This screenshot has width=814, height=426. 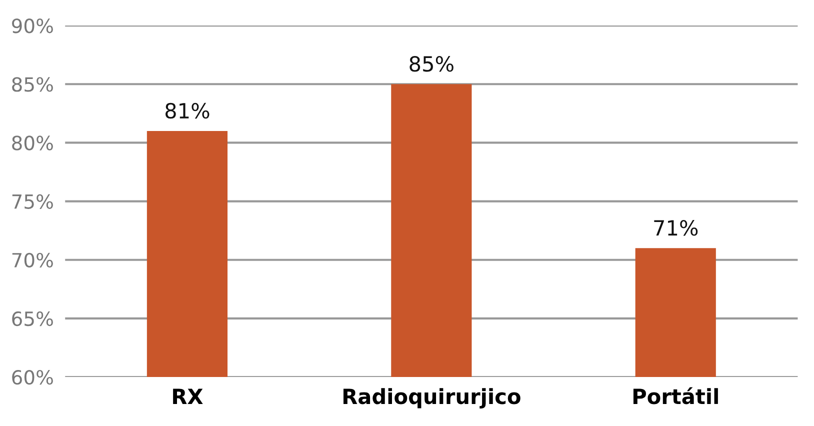 What do you see at coordinates (432, 64) in the screenshot?
I see `data-label: 85%` at bounding box center [432, 64].